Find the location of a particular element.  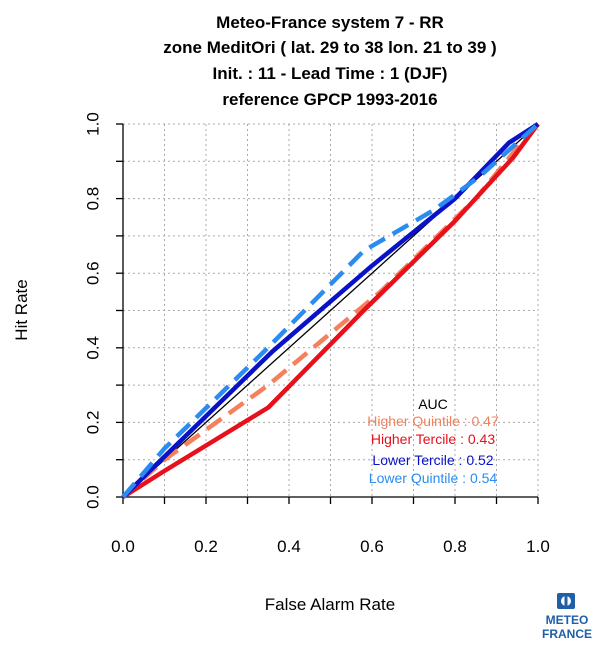

legend-title: AUC is located at coordinates (433, 404).